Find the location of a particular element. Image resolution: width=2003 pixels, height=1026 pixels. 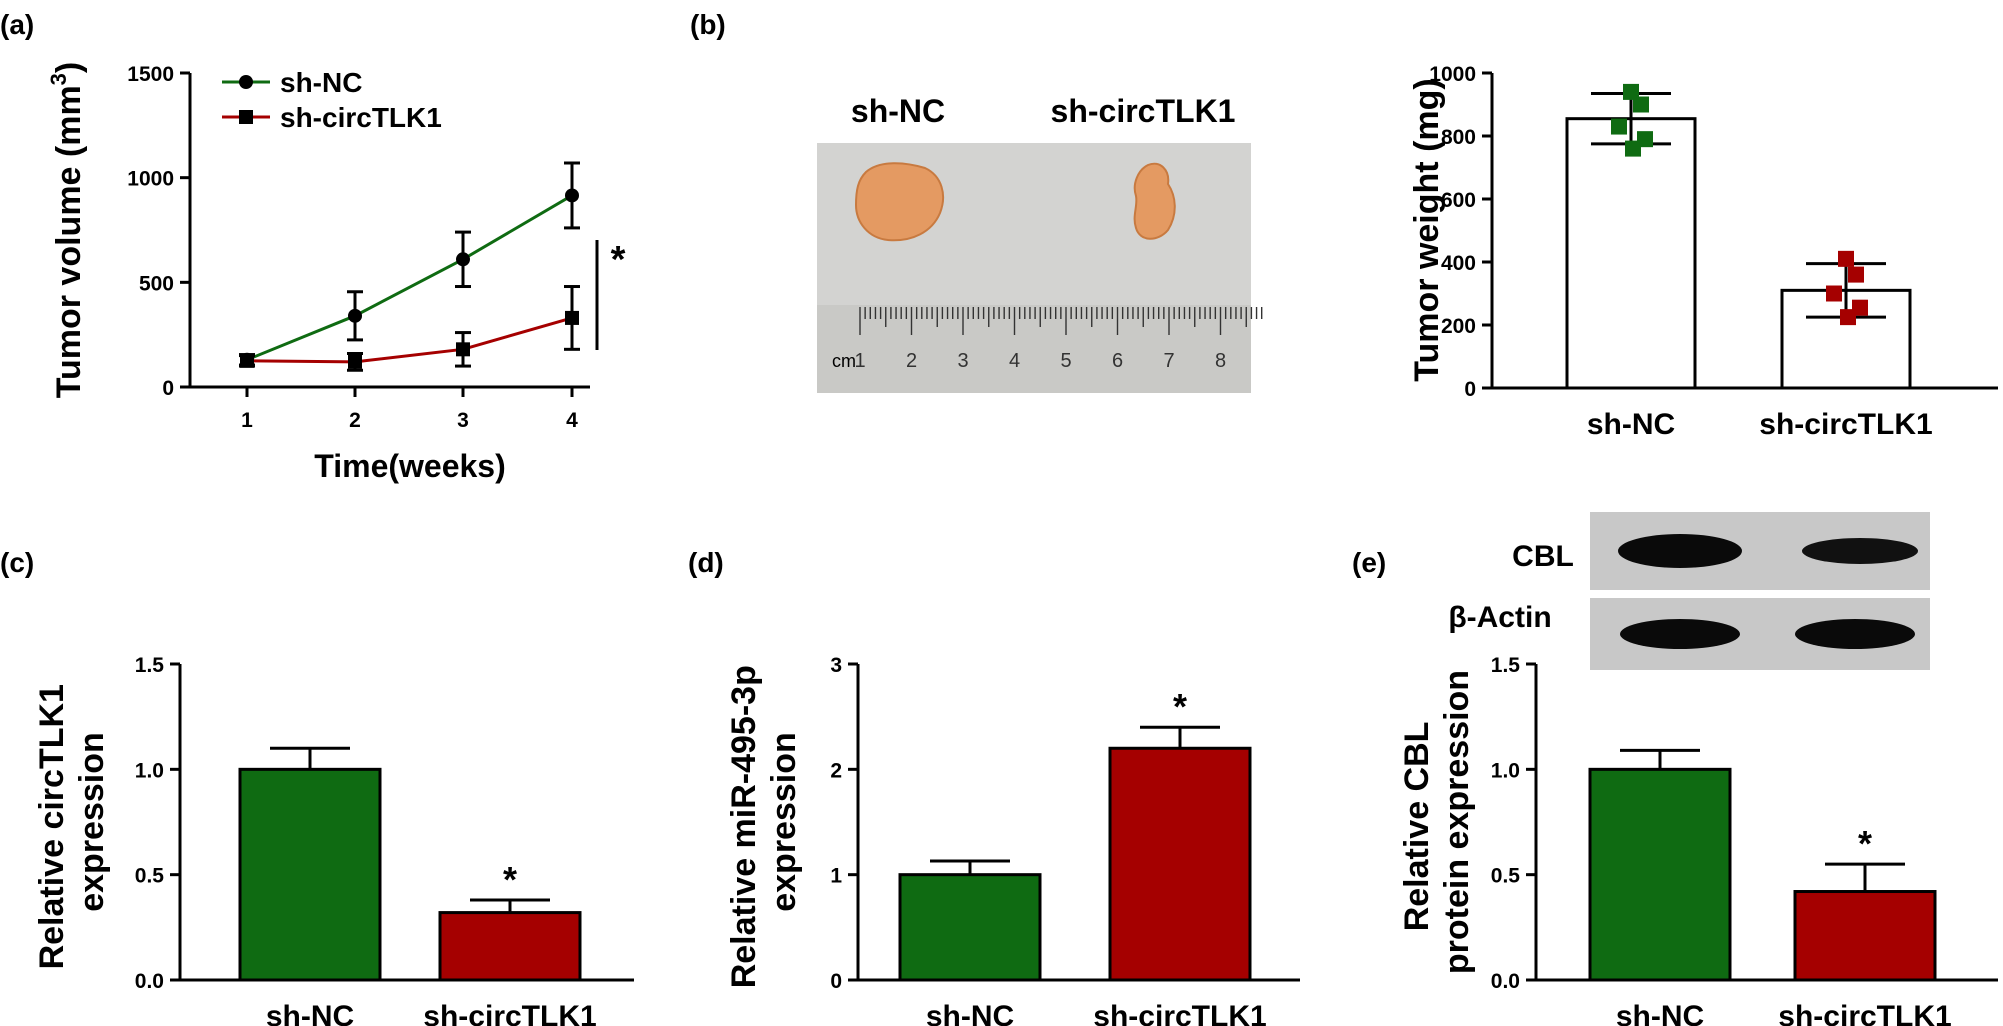

legend-label-sh-circtlk1: sh-circTLK1 is located at coordinates (361, 117).